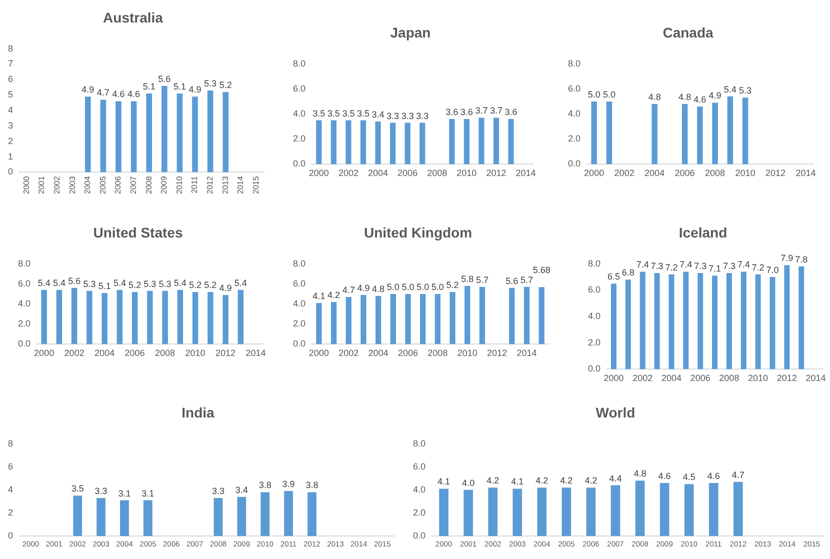 Image resolution: width=830 pixels, height=559 pixels. I want to click on y-tick-label: 7, so click(11, 63).